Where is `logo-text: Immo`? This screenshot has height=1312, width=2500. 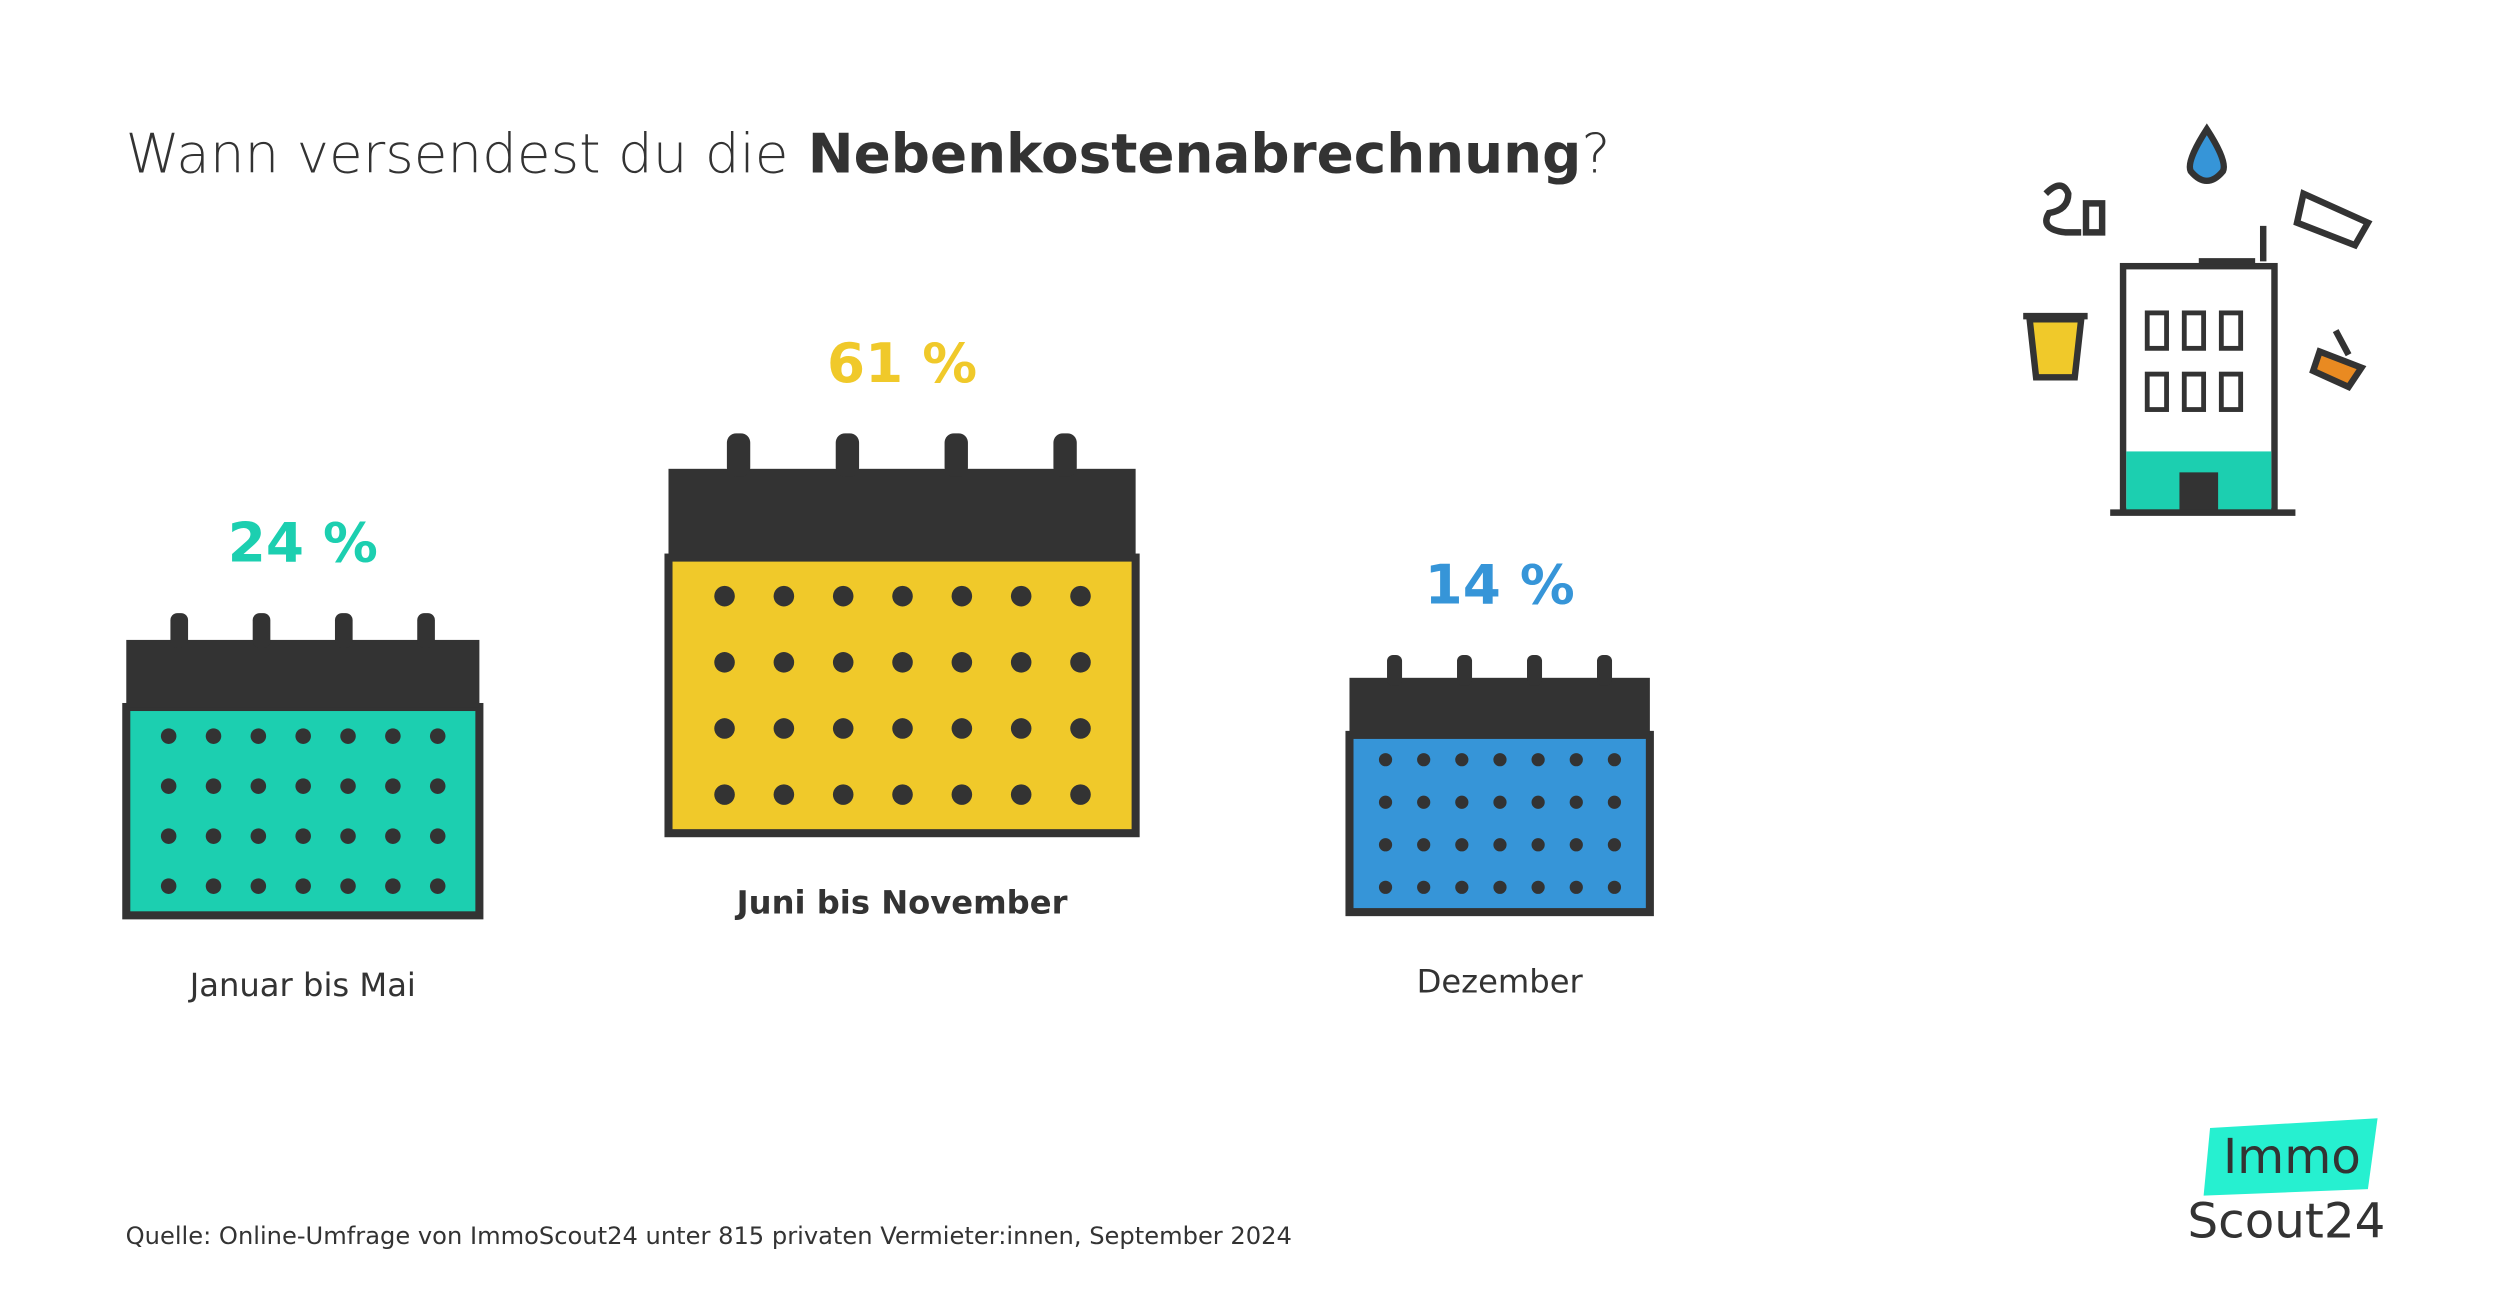
logo-text: Immo is located at coordinates (2292, 1157).